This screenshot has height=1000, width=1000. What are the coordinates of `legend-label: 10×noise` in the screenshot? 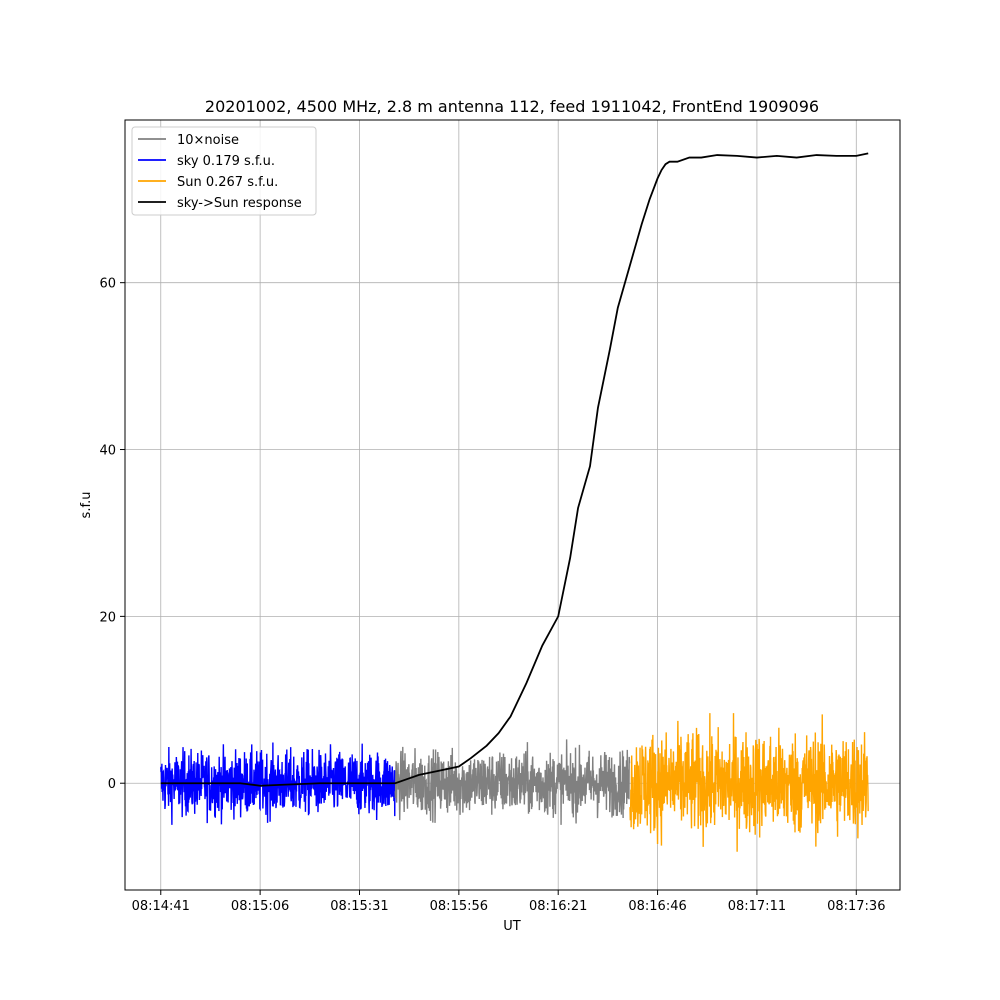 It's located at (208, 140).